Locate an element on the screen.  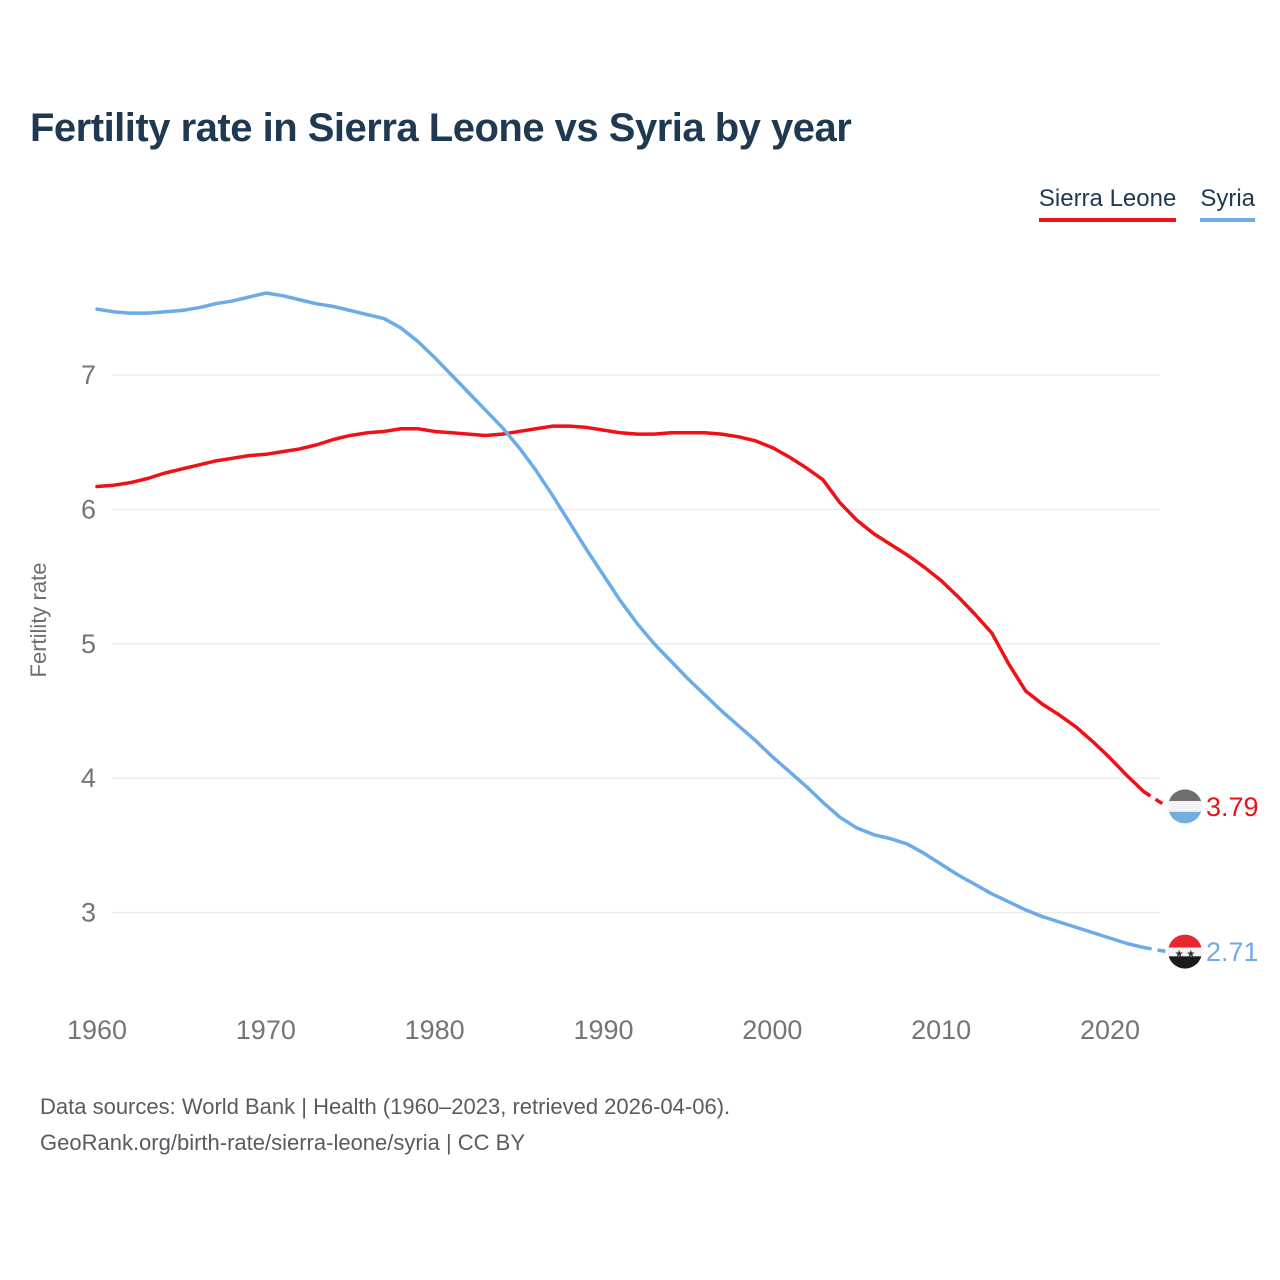
series-line-dash-syria is located at coordinates (1155, 949).